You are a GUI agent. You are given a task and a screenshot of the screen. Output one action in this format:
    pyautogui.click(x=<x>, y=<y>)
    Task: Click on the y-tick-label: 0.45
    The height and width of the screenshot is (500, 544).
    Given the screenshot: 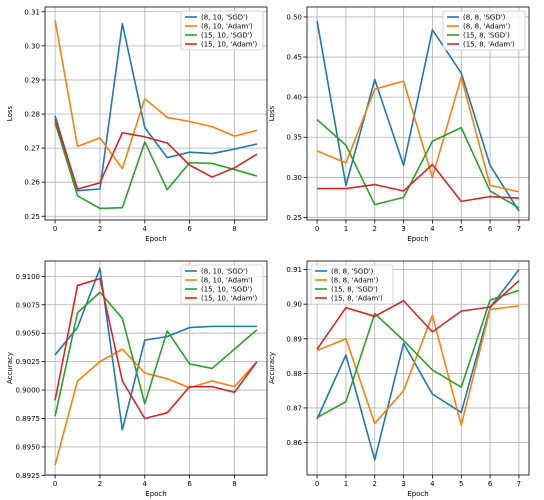 What is the action you would take?
    pyautogui.click(x=294, y=58)
    